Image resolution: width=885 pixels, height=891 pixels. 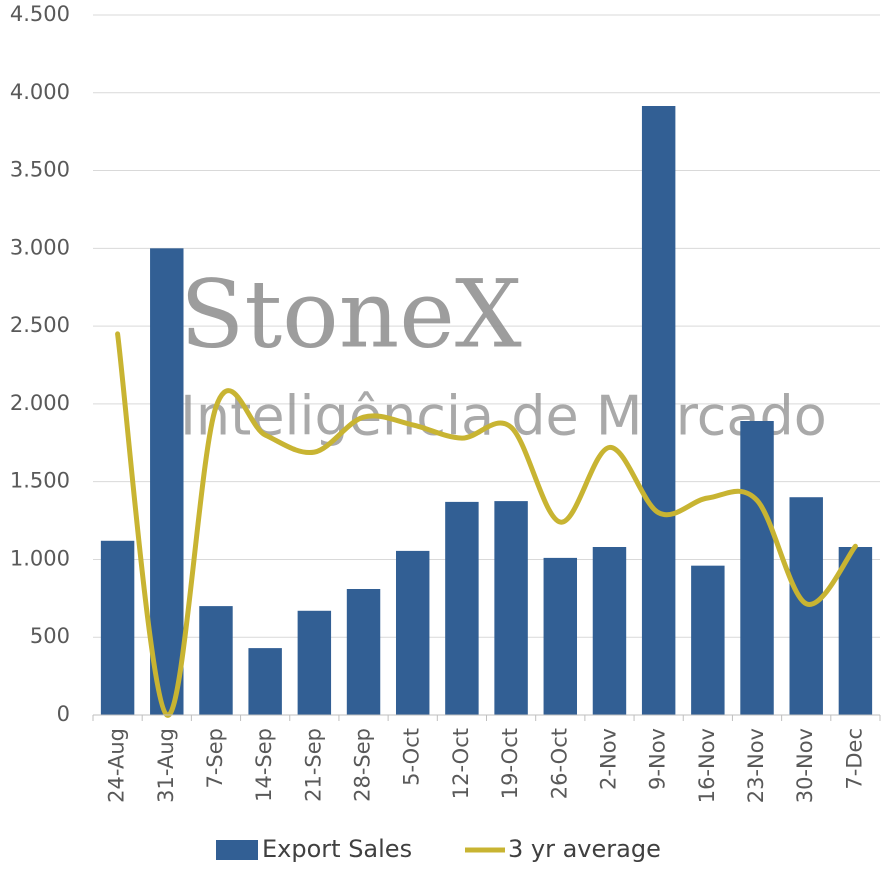 What do you see at coordinates (63, 714) in the screenshot?
I see `y-tick-label: 0` at bounding box center [63, 714].